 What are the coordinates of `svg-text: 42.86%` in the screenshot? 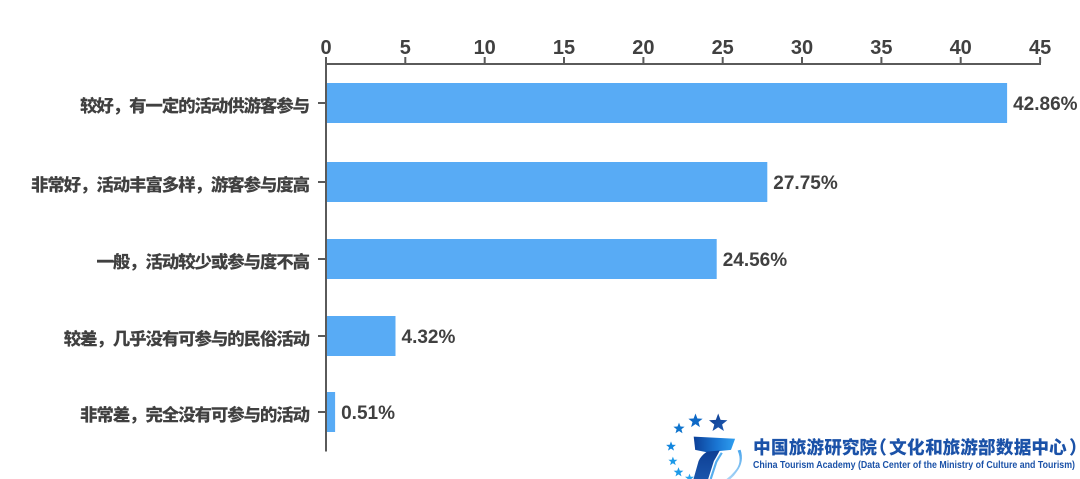 It's located at (1045, 104).